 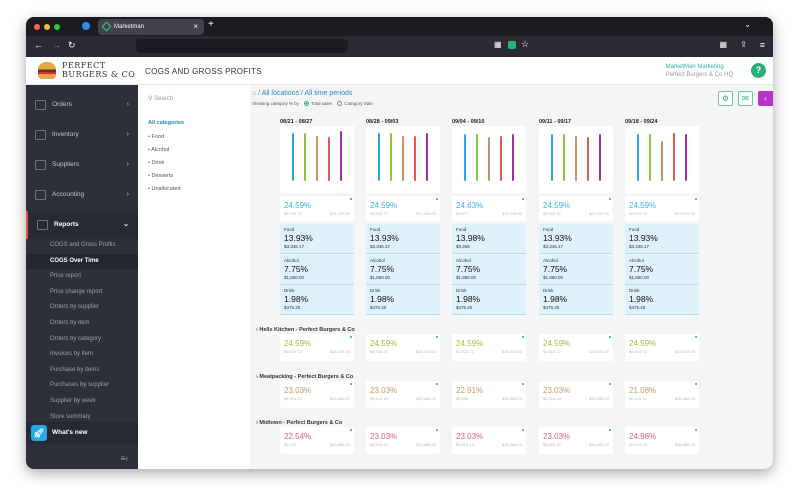 I want to click on reload-button: ↻, so click(x=72, y=45).